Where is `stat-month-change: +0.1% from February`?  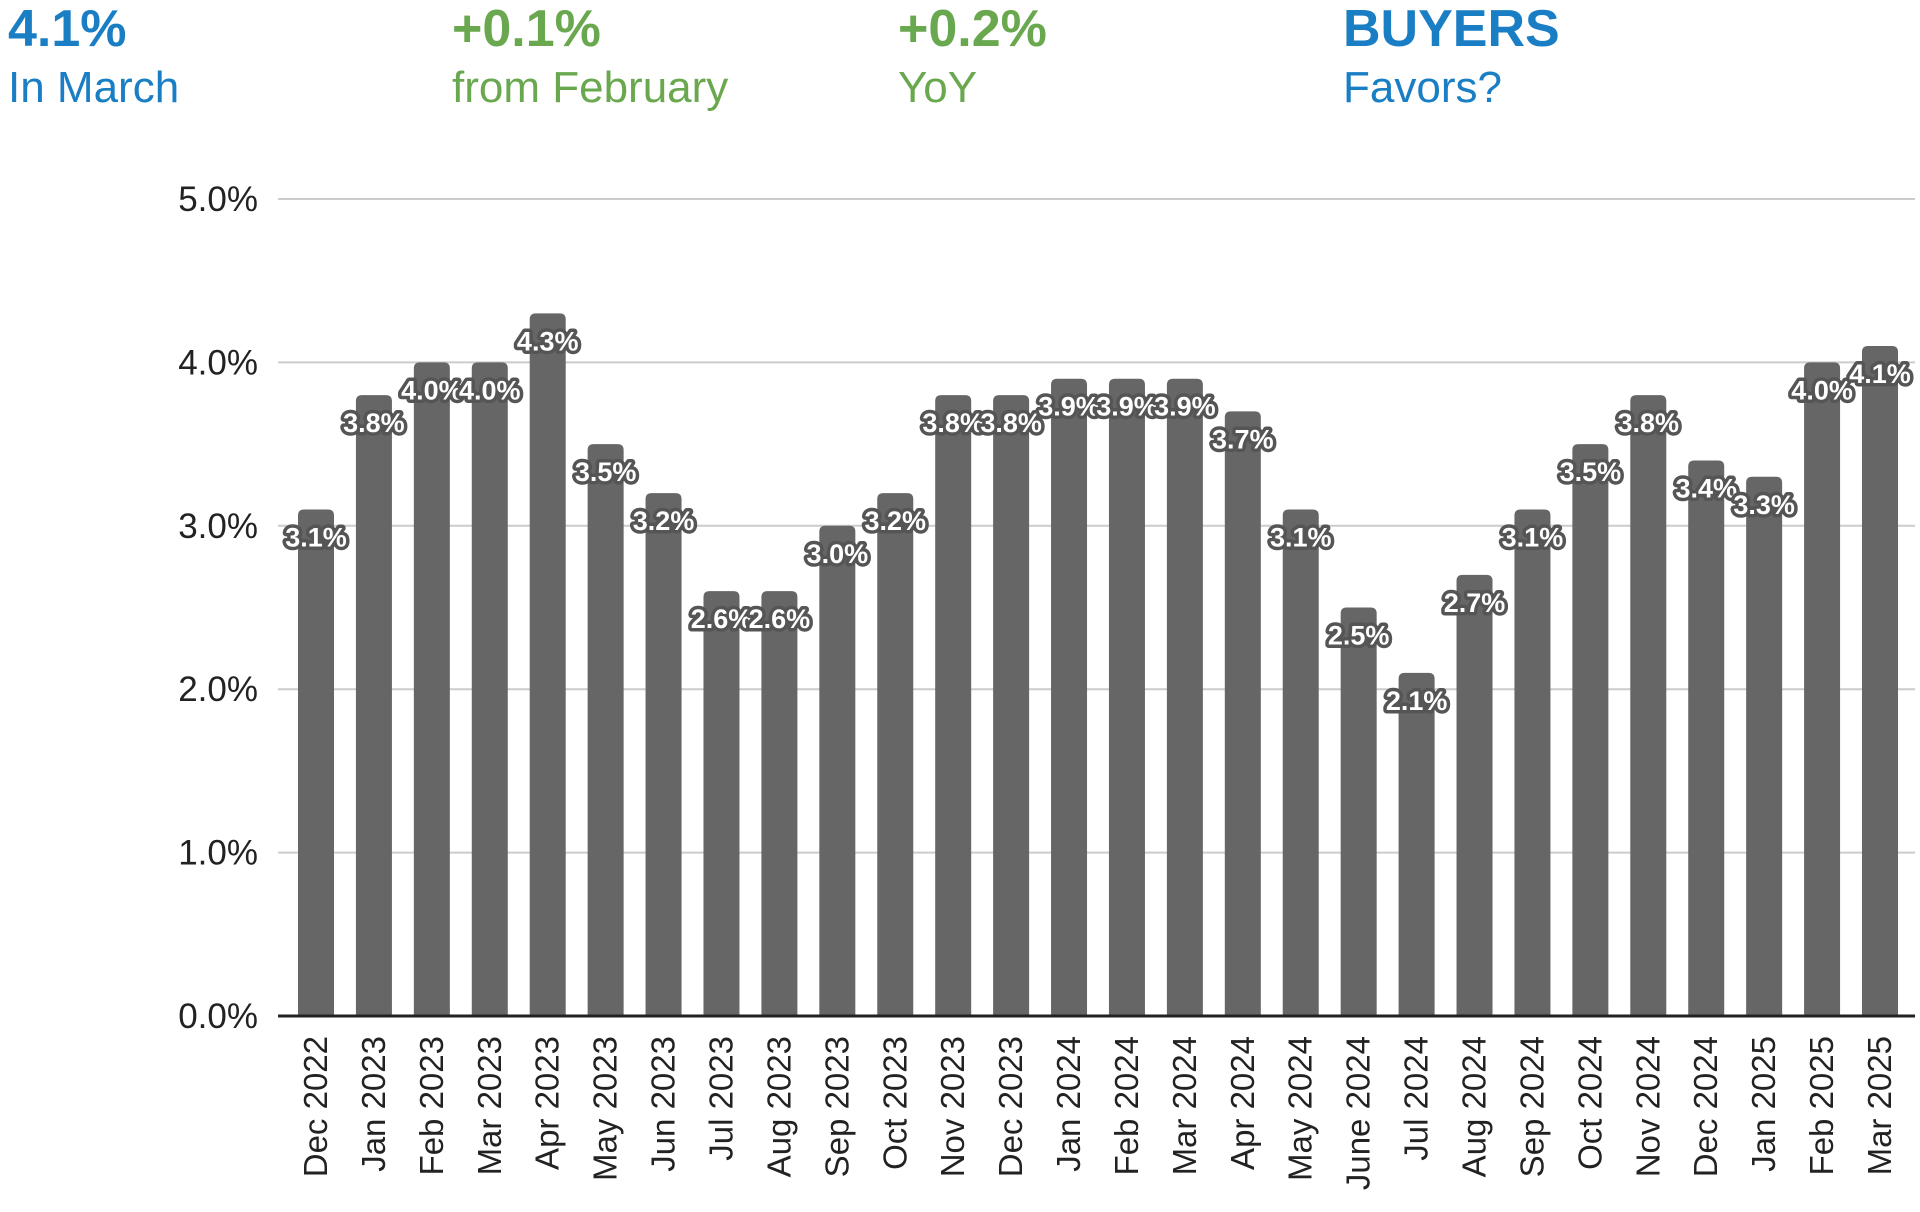 stat-month-change: +0.1% from February is located at coordinates (590, 59).